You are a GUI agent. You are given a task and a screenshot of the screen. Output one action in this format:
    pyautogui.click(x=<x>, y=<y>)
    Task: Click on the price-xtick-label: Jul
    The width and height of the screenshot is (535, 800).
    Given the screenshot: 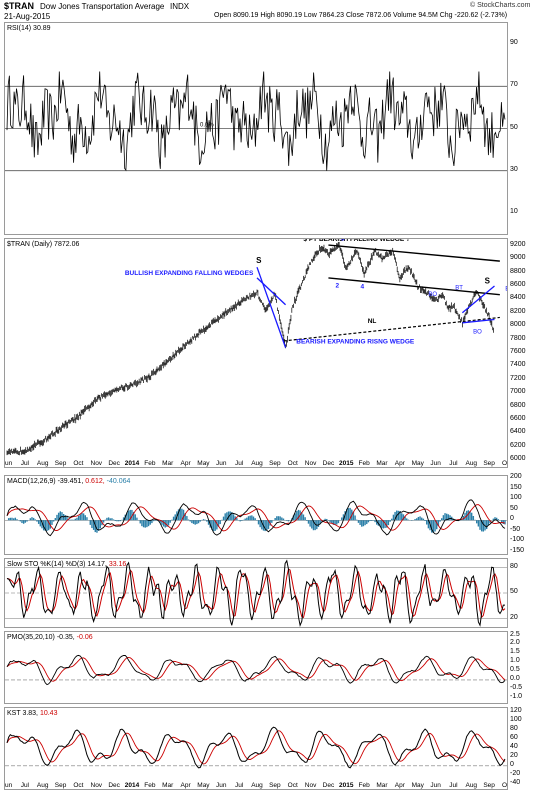 What is the action you would take?
    pyautogui.click(x=453, y=463)
    